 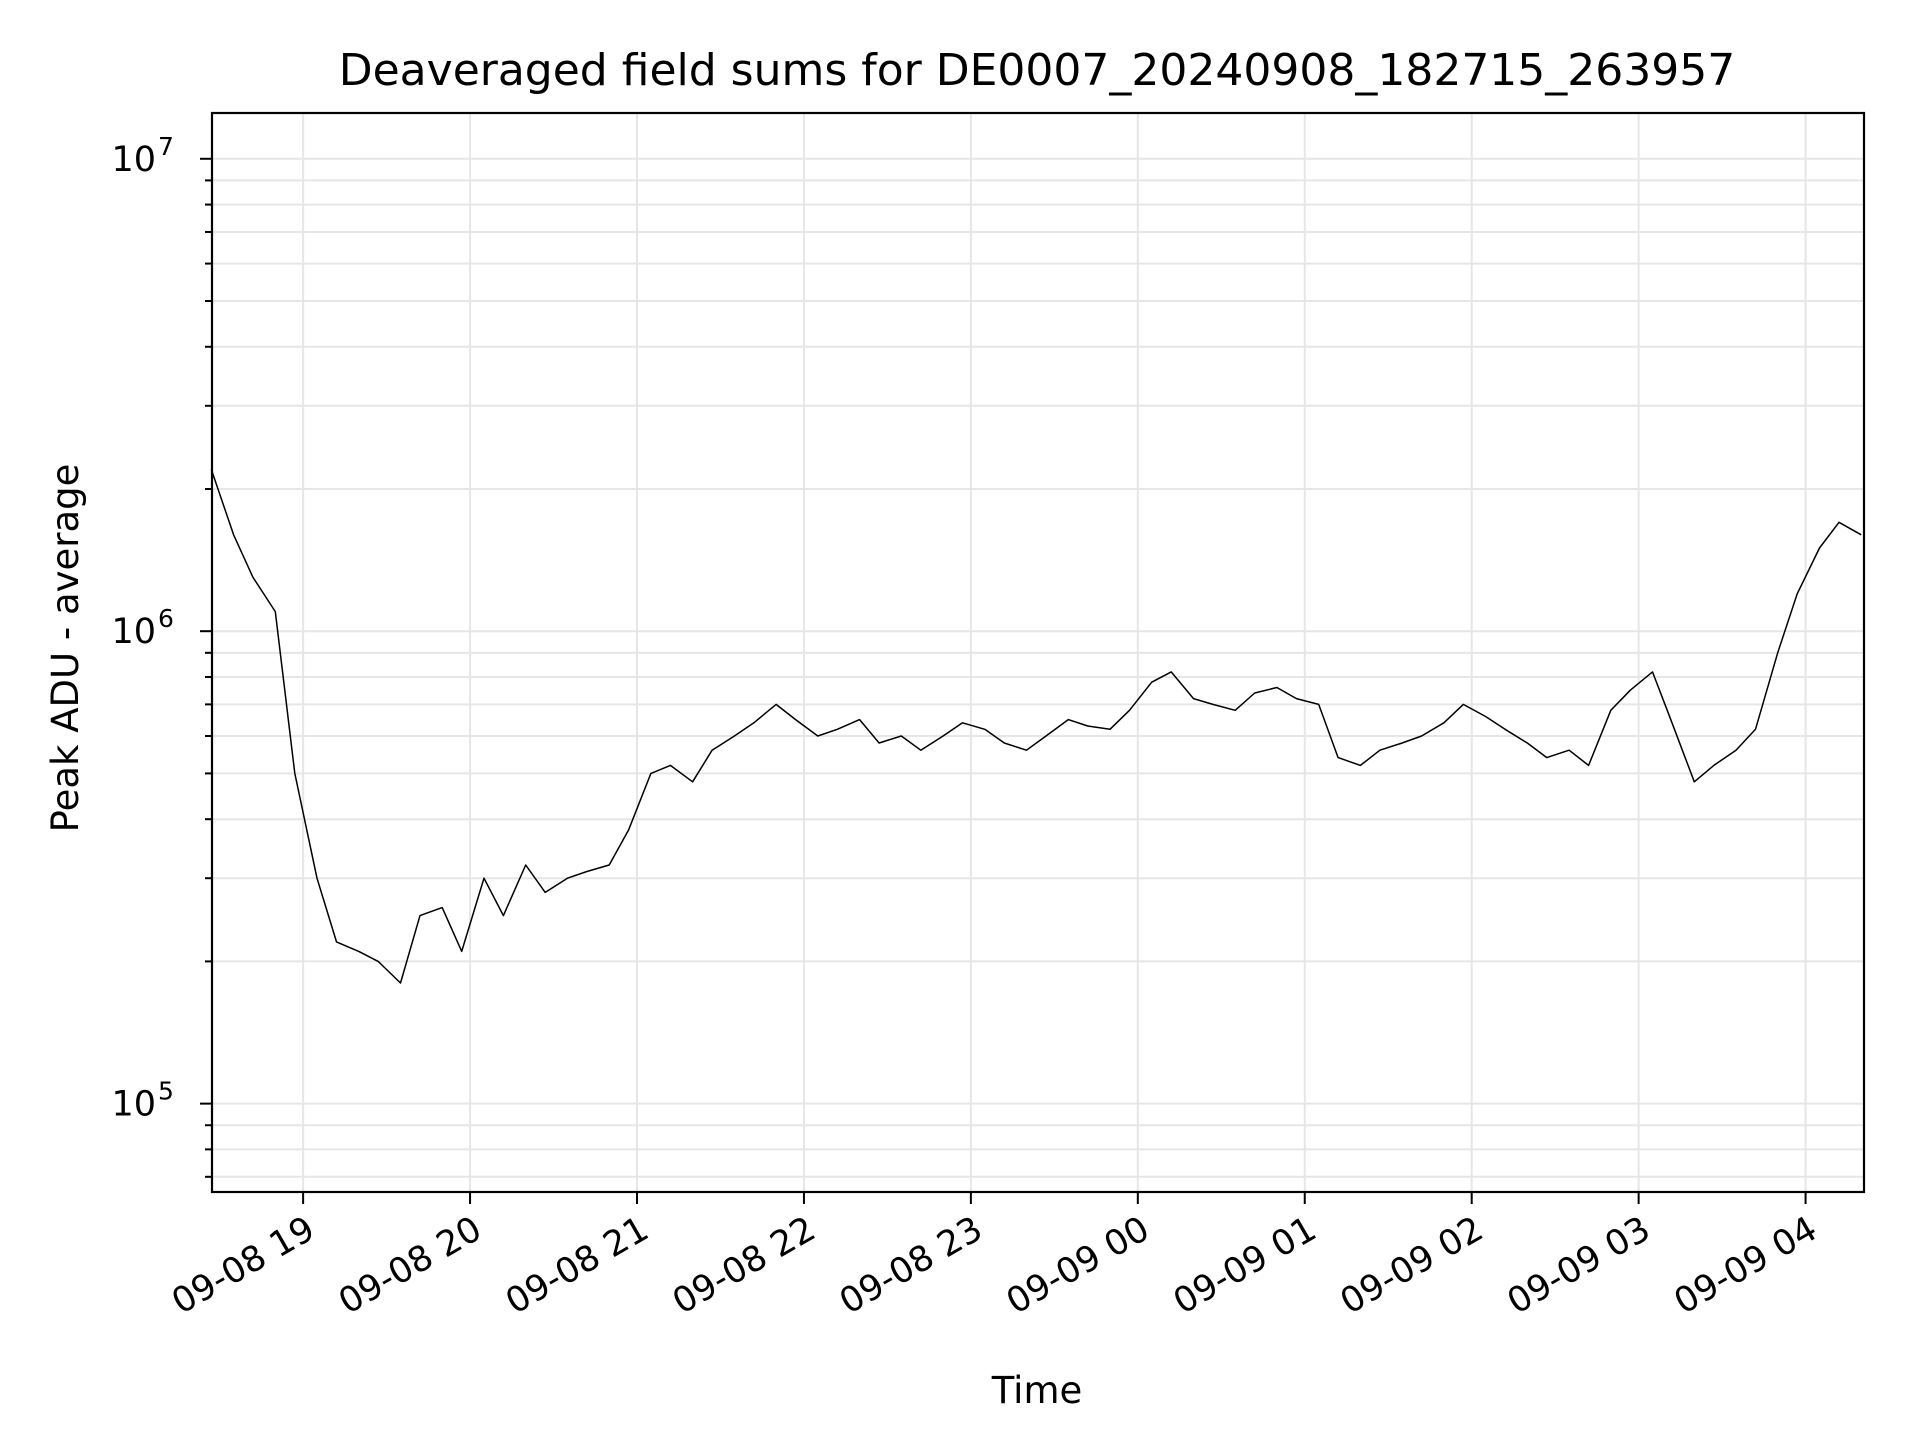 What do you see at coordinates (65, 648) in the screenshot?
I see `y-axis-label: Peak ADU - average` at bounding box center [65, 648].